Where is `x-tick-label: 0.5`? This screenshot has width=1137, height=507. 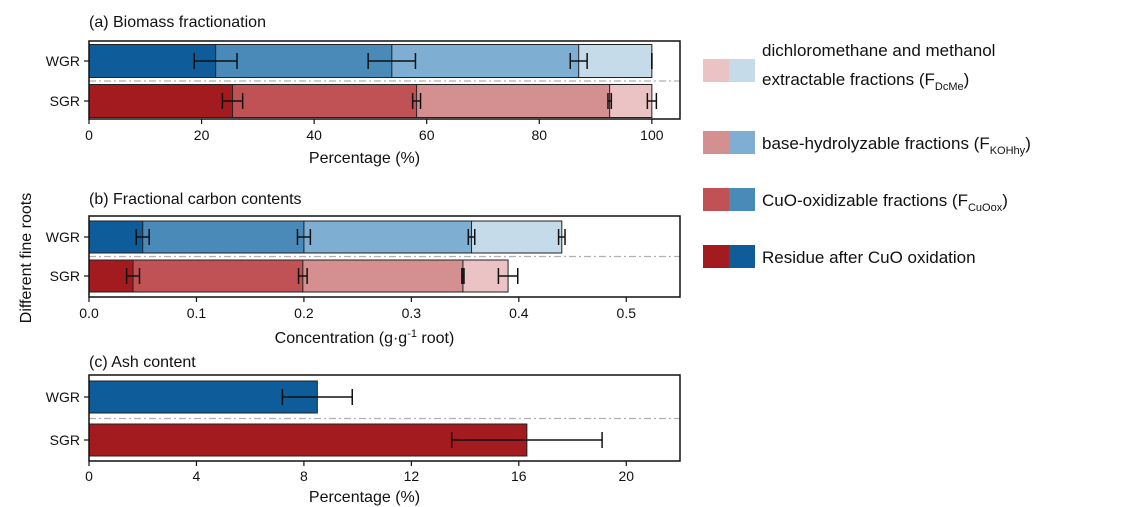 x-tick-label: 0.5 is located at coordinates (627, 313).